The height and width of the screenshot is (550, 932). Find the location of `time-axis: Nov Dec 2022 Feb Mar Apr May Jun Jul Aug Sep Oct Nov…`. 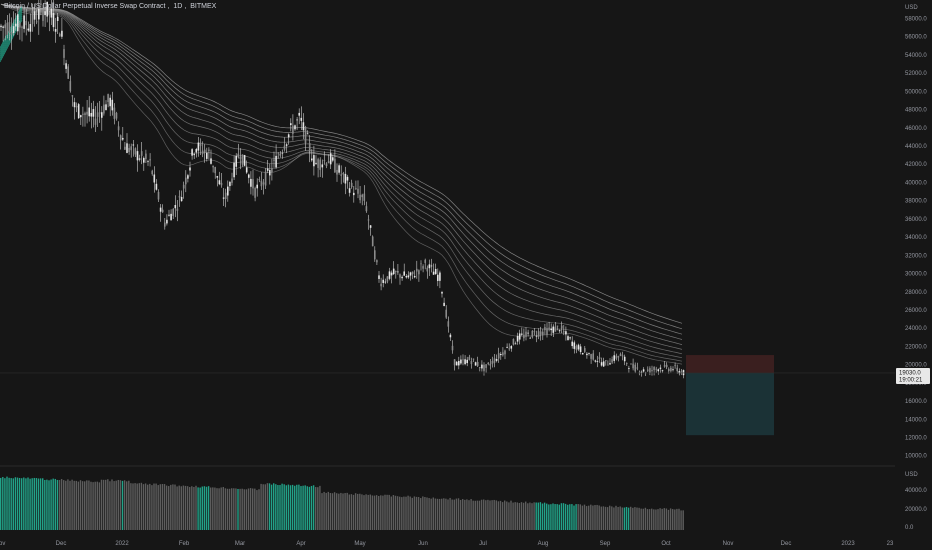

time-axis: Nov Dec 2022 Feb Mar Apr May Jun Jul Aug Sep Oct Nov… is located at coordinates (447, 544).